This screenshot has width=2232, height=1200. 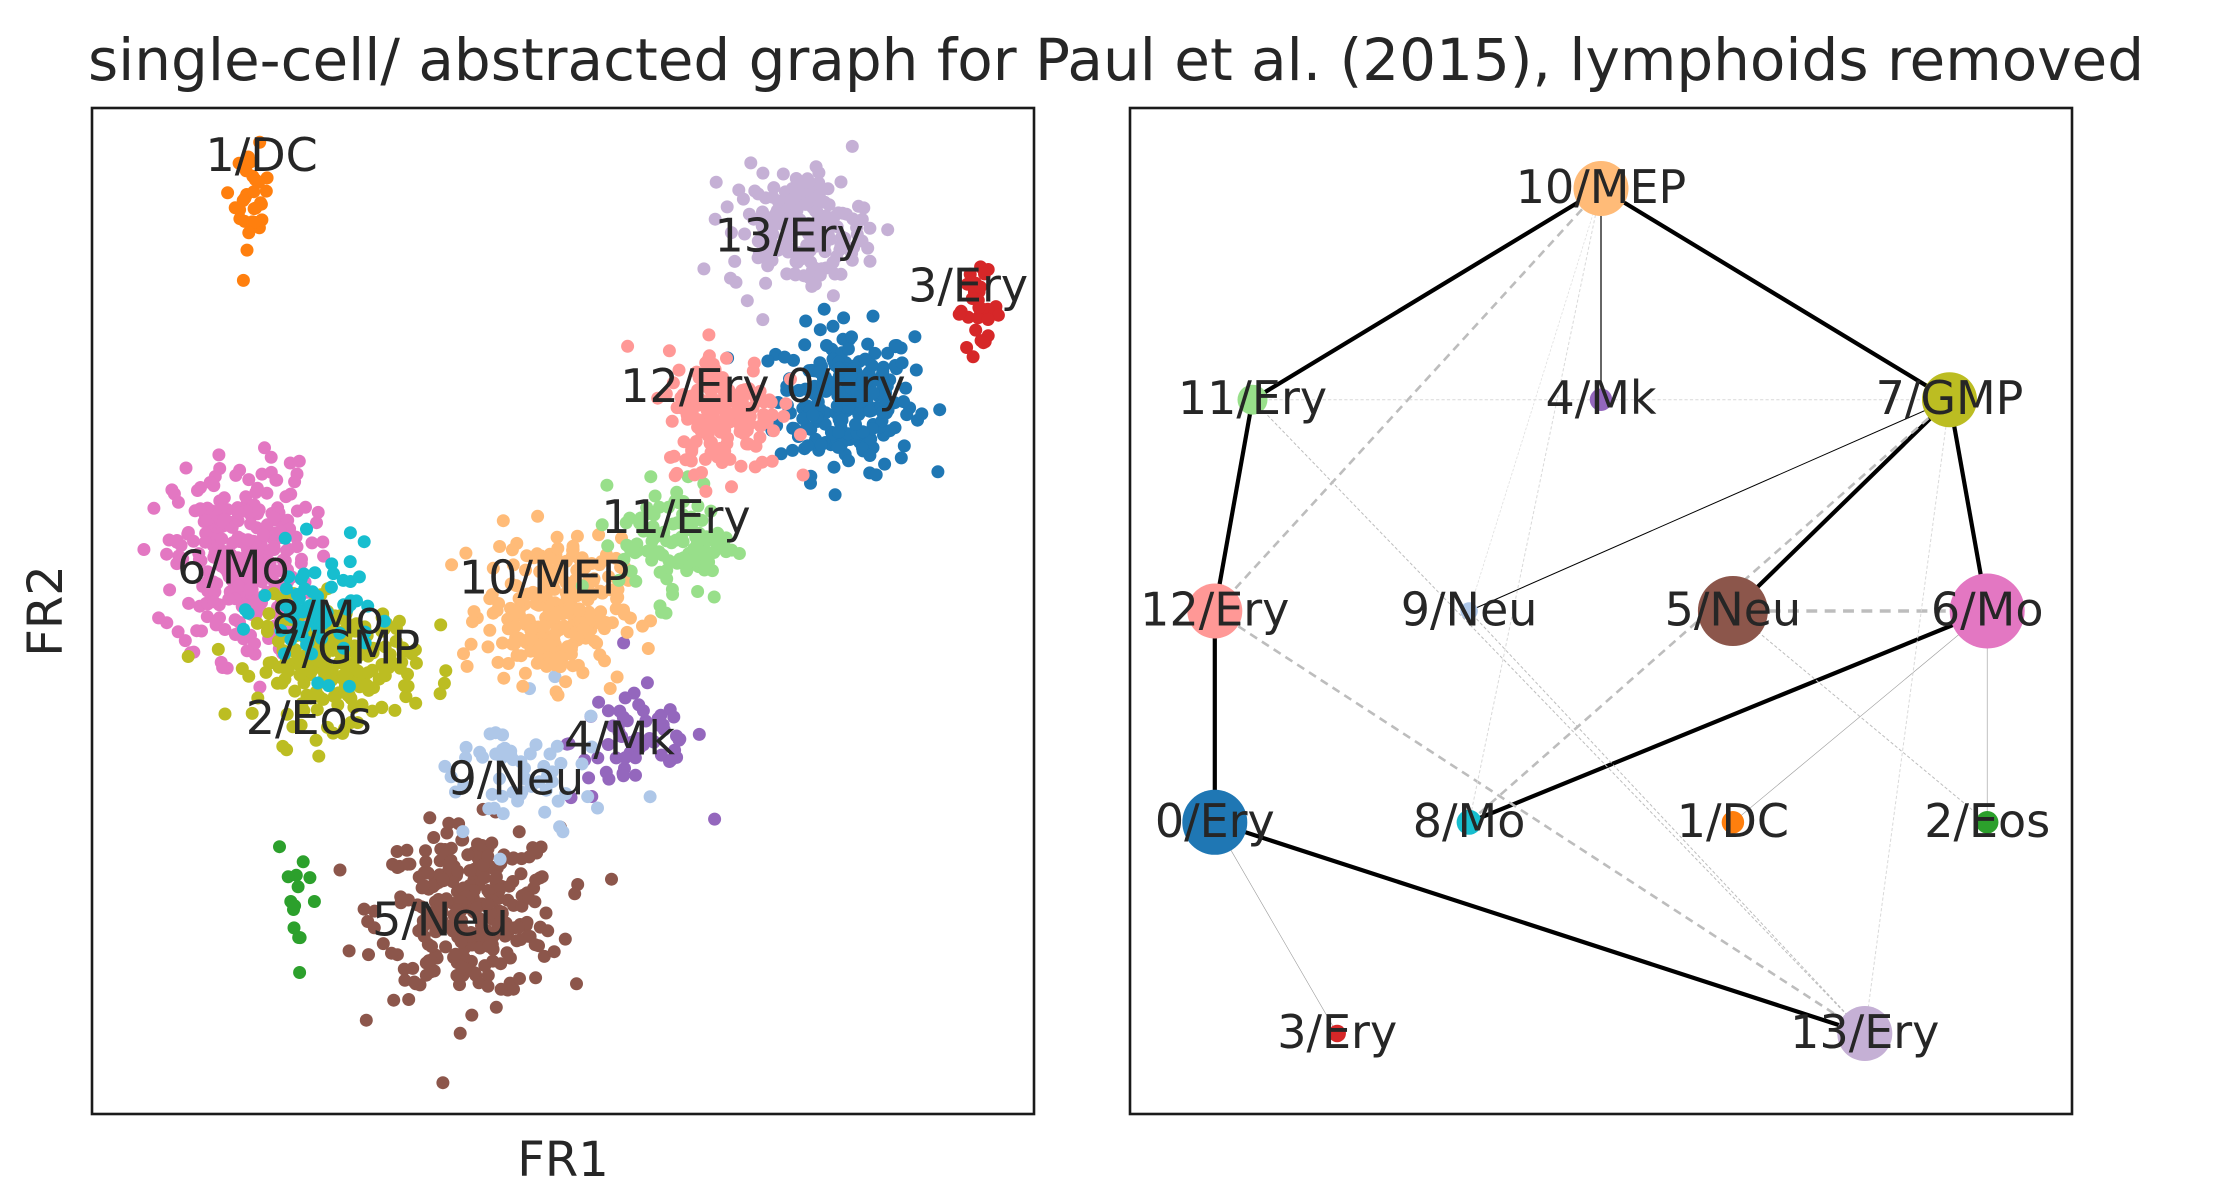 What do you see at coordinates (1987, 821) in the screenshot?
I see `node-label-2-eos: 2/Eos` at bounding box center [1987, 821].